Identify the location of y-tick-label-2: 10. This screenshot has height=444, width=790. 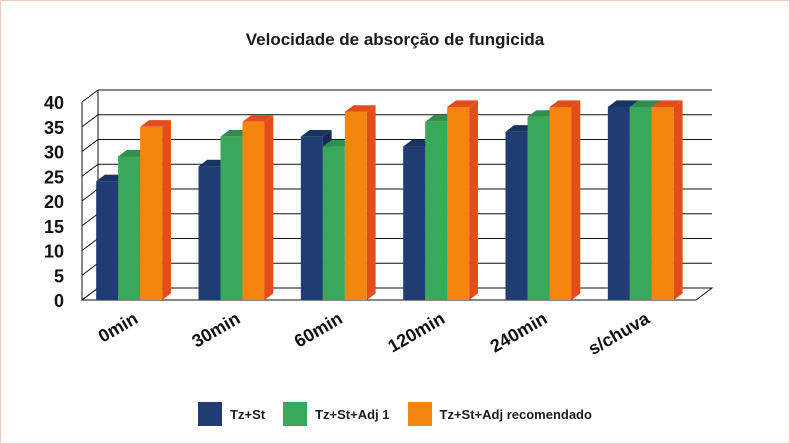
(54, 252).